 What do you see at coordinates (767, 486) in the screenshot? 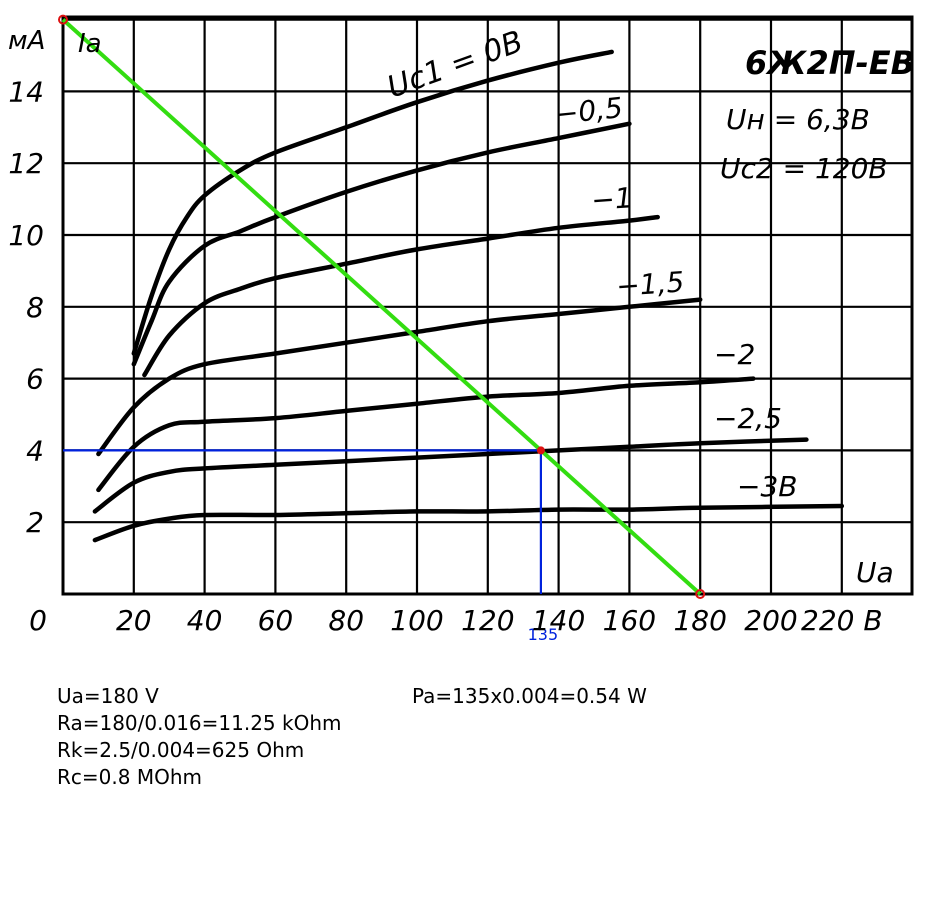
I see `series-label: −3В` at bounding box center [767, 486].